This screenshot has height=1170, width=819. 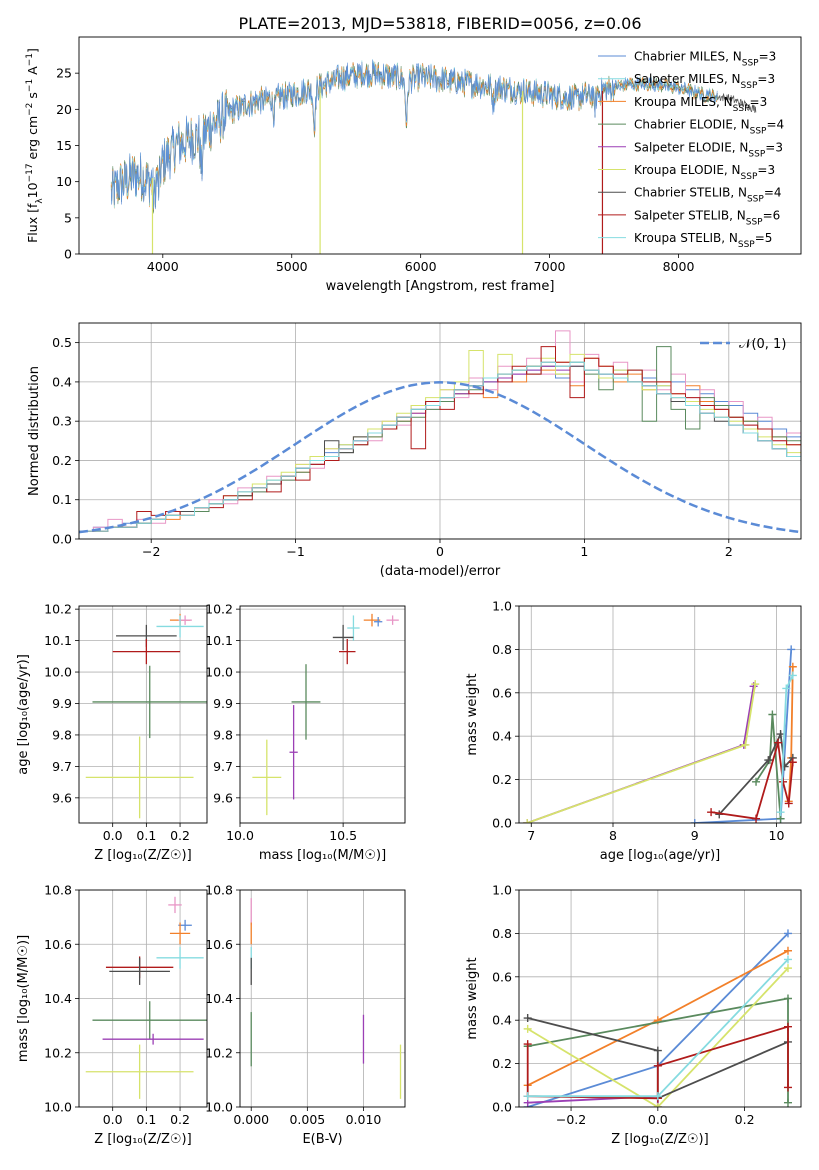 What do you see at coordinates (64, 145) in the screenshot?
I see `y-tick-label: 15` at bounding box center [64, 145].